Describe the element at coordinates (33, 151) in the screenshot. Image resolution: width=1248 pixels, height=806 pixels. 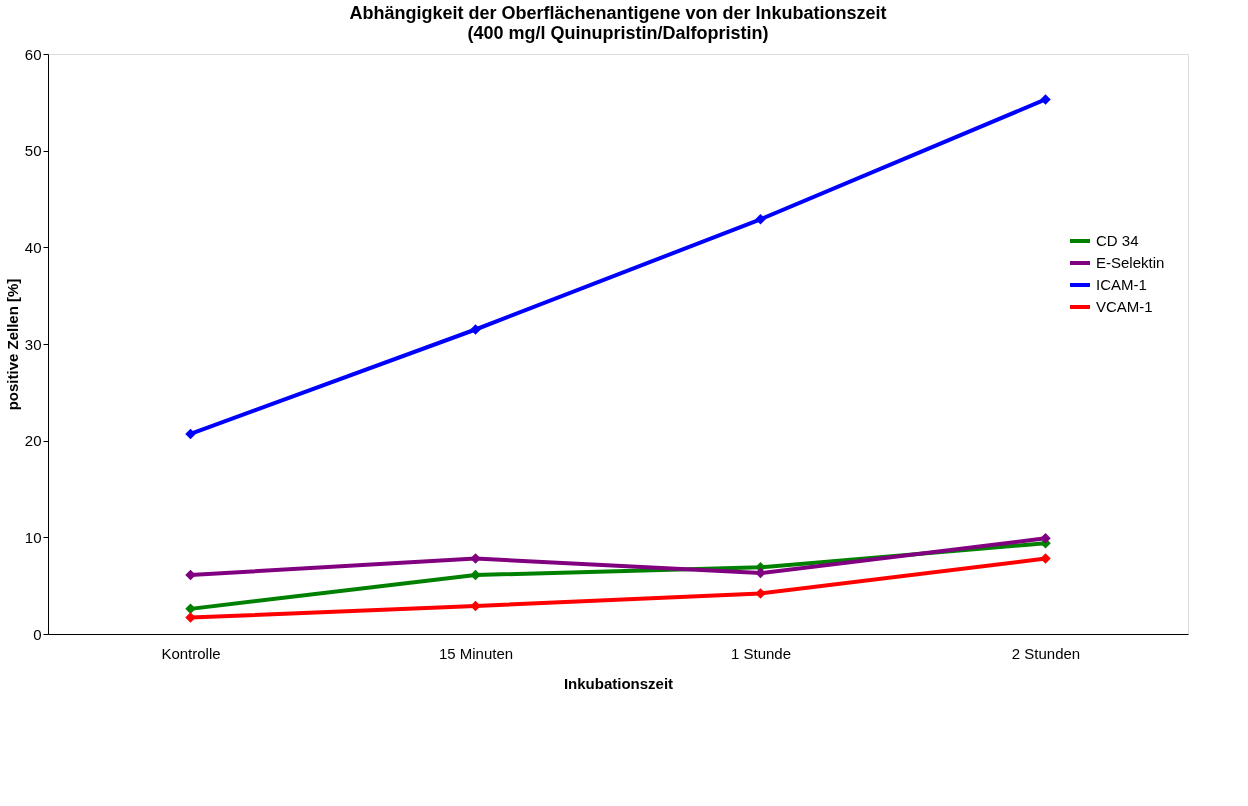
I see `y-tick-label: 50` at that location.